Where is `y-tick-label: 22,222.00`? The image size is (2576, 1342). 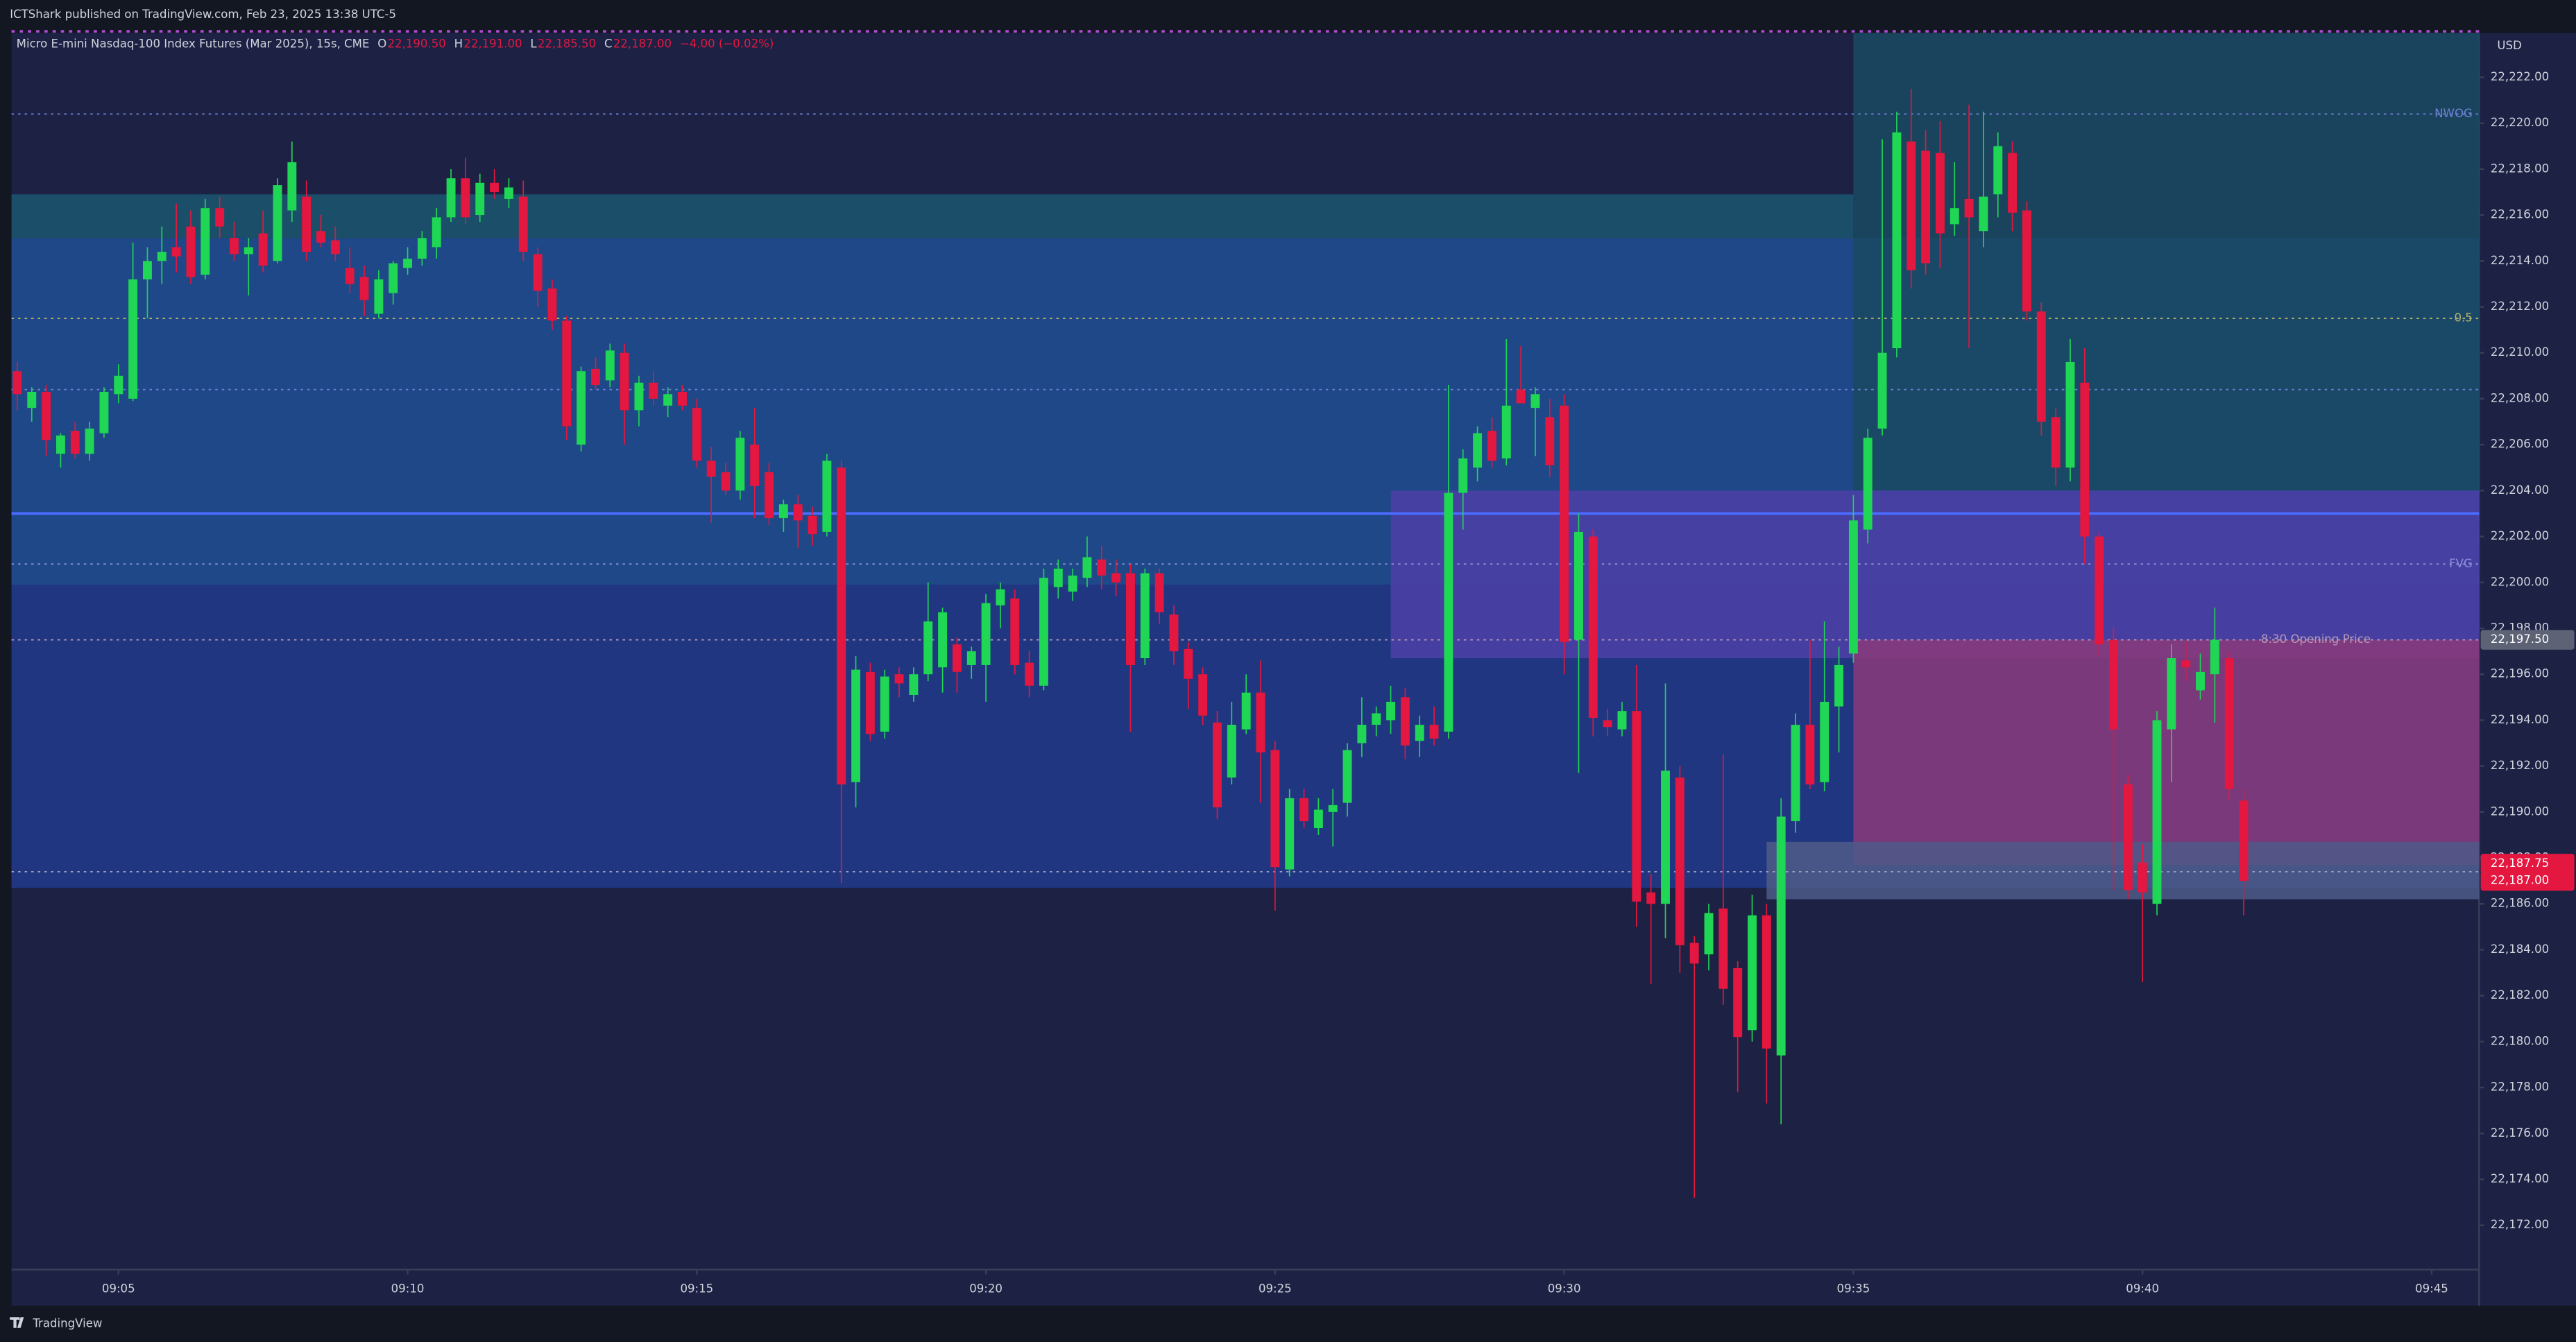 y-tick-label: 22,222.00 is located at coordinates (2520, 76).